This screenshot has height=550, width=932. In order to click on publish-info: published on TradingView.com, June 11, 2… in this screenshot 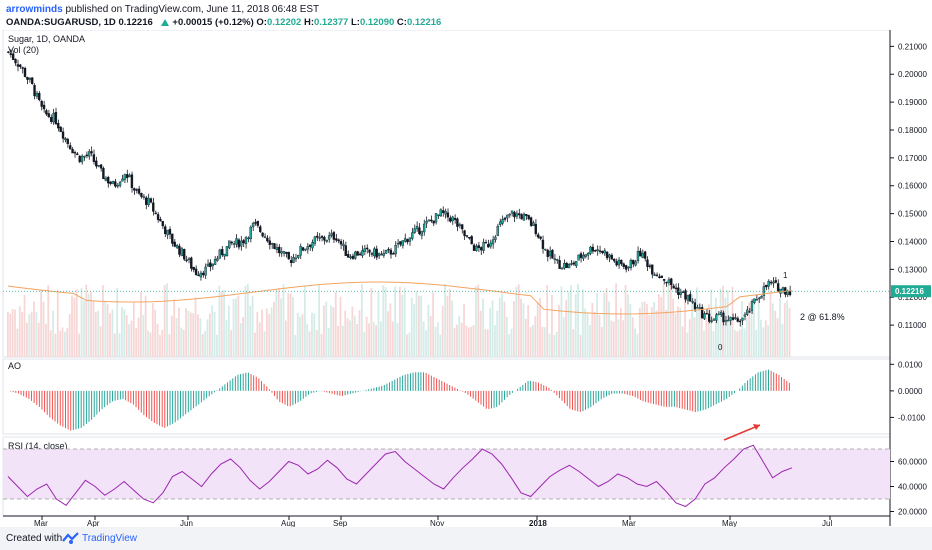, I will do `click(192, 9)`.